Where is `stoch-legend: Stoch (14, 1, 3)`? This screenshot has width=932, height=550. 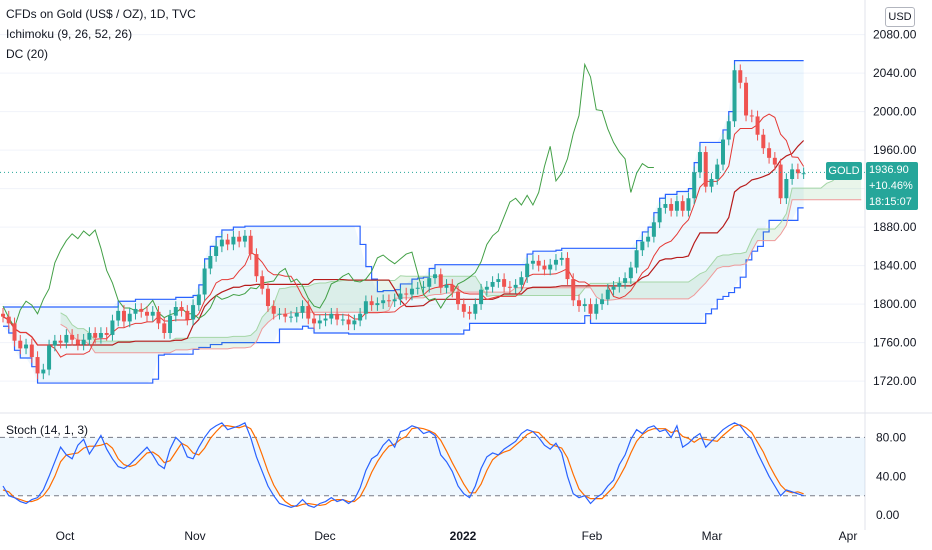 stoch-legend: Stoch (14, 1, 3) is located at coordinates (47, 430).